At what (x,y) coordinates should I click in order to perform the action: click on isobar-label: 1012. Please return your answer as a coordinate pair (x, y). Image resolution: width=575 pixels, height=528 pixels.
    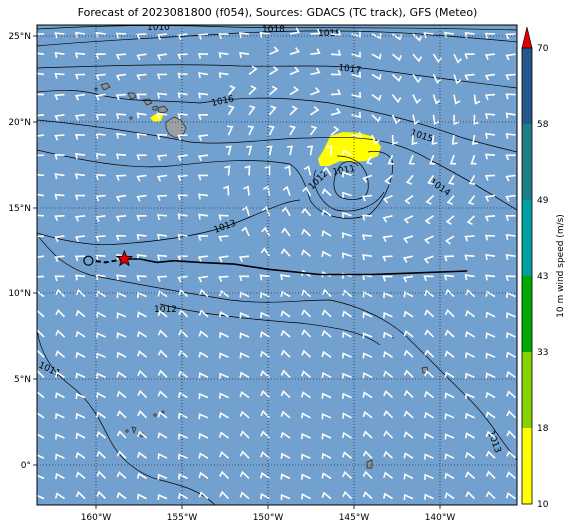
    Looking at the image, I should click on (165, 310).